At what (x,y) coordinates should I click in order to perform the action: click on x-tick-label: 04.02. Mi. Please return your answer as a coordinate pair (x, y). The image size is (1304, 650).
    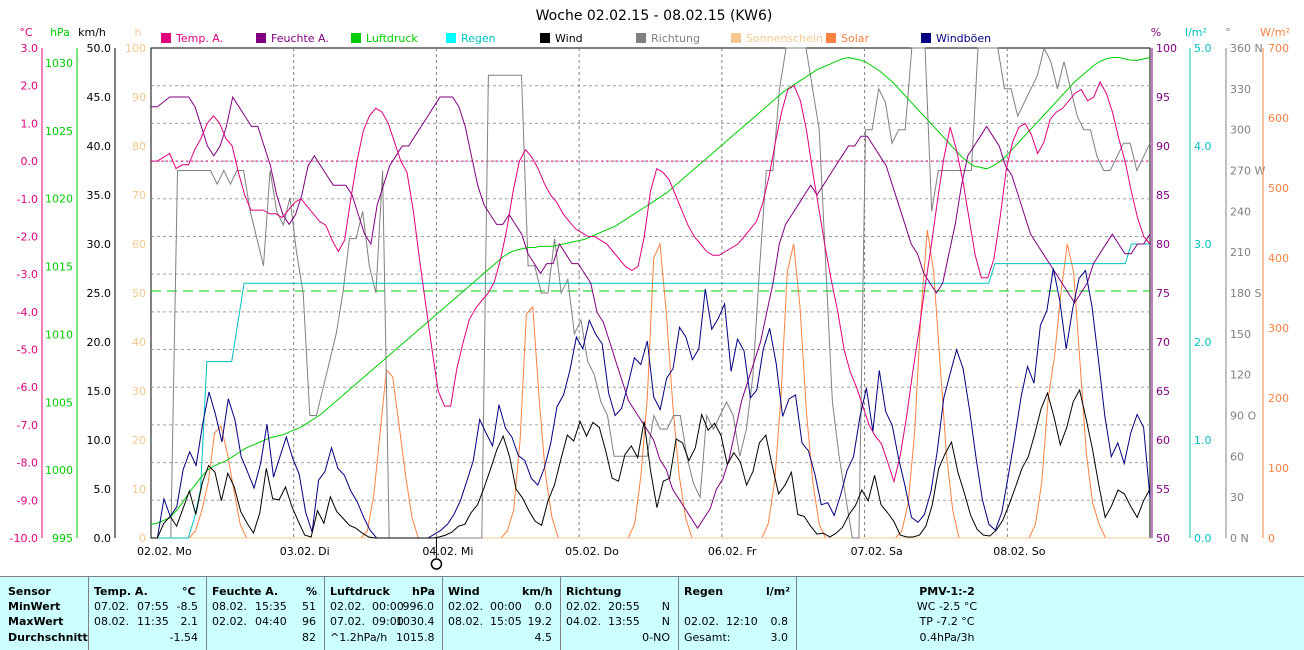
    Looking at the image, I should click on (447, 551).